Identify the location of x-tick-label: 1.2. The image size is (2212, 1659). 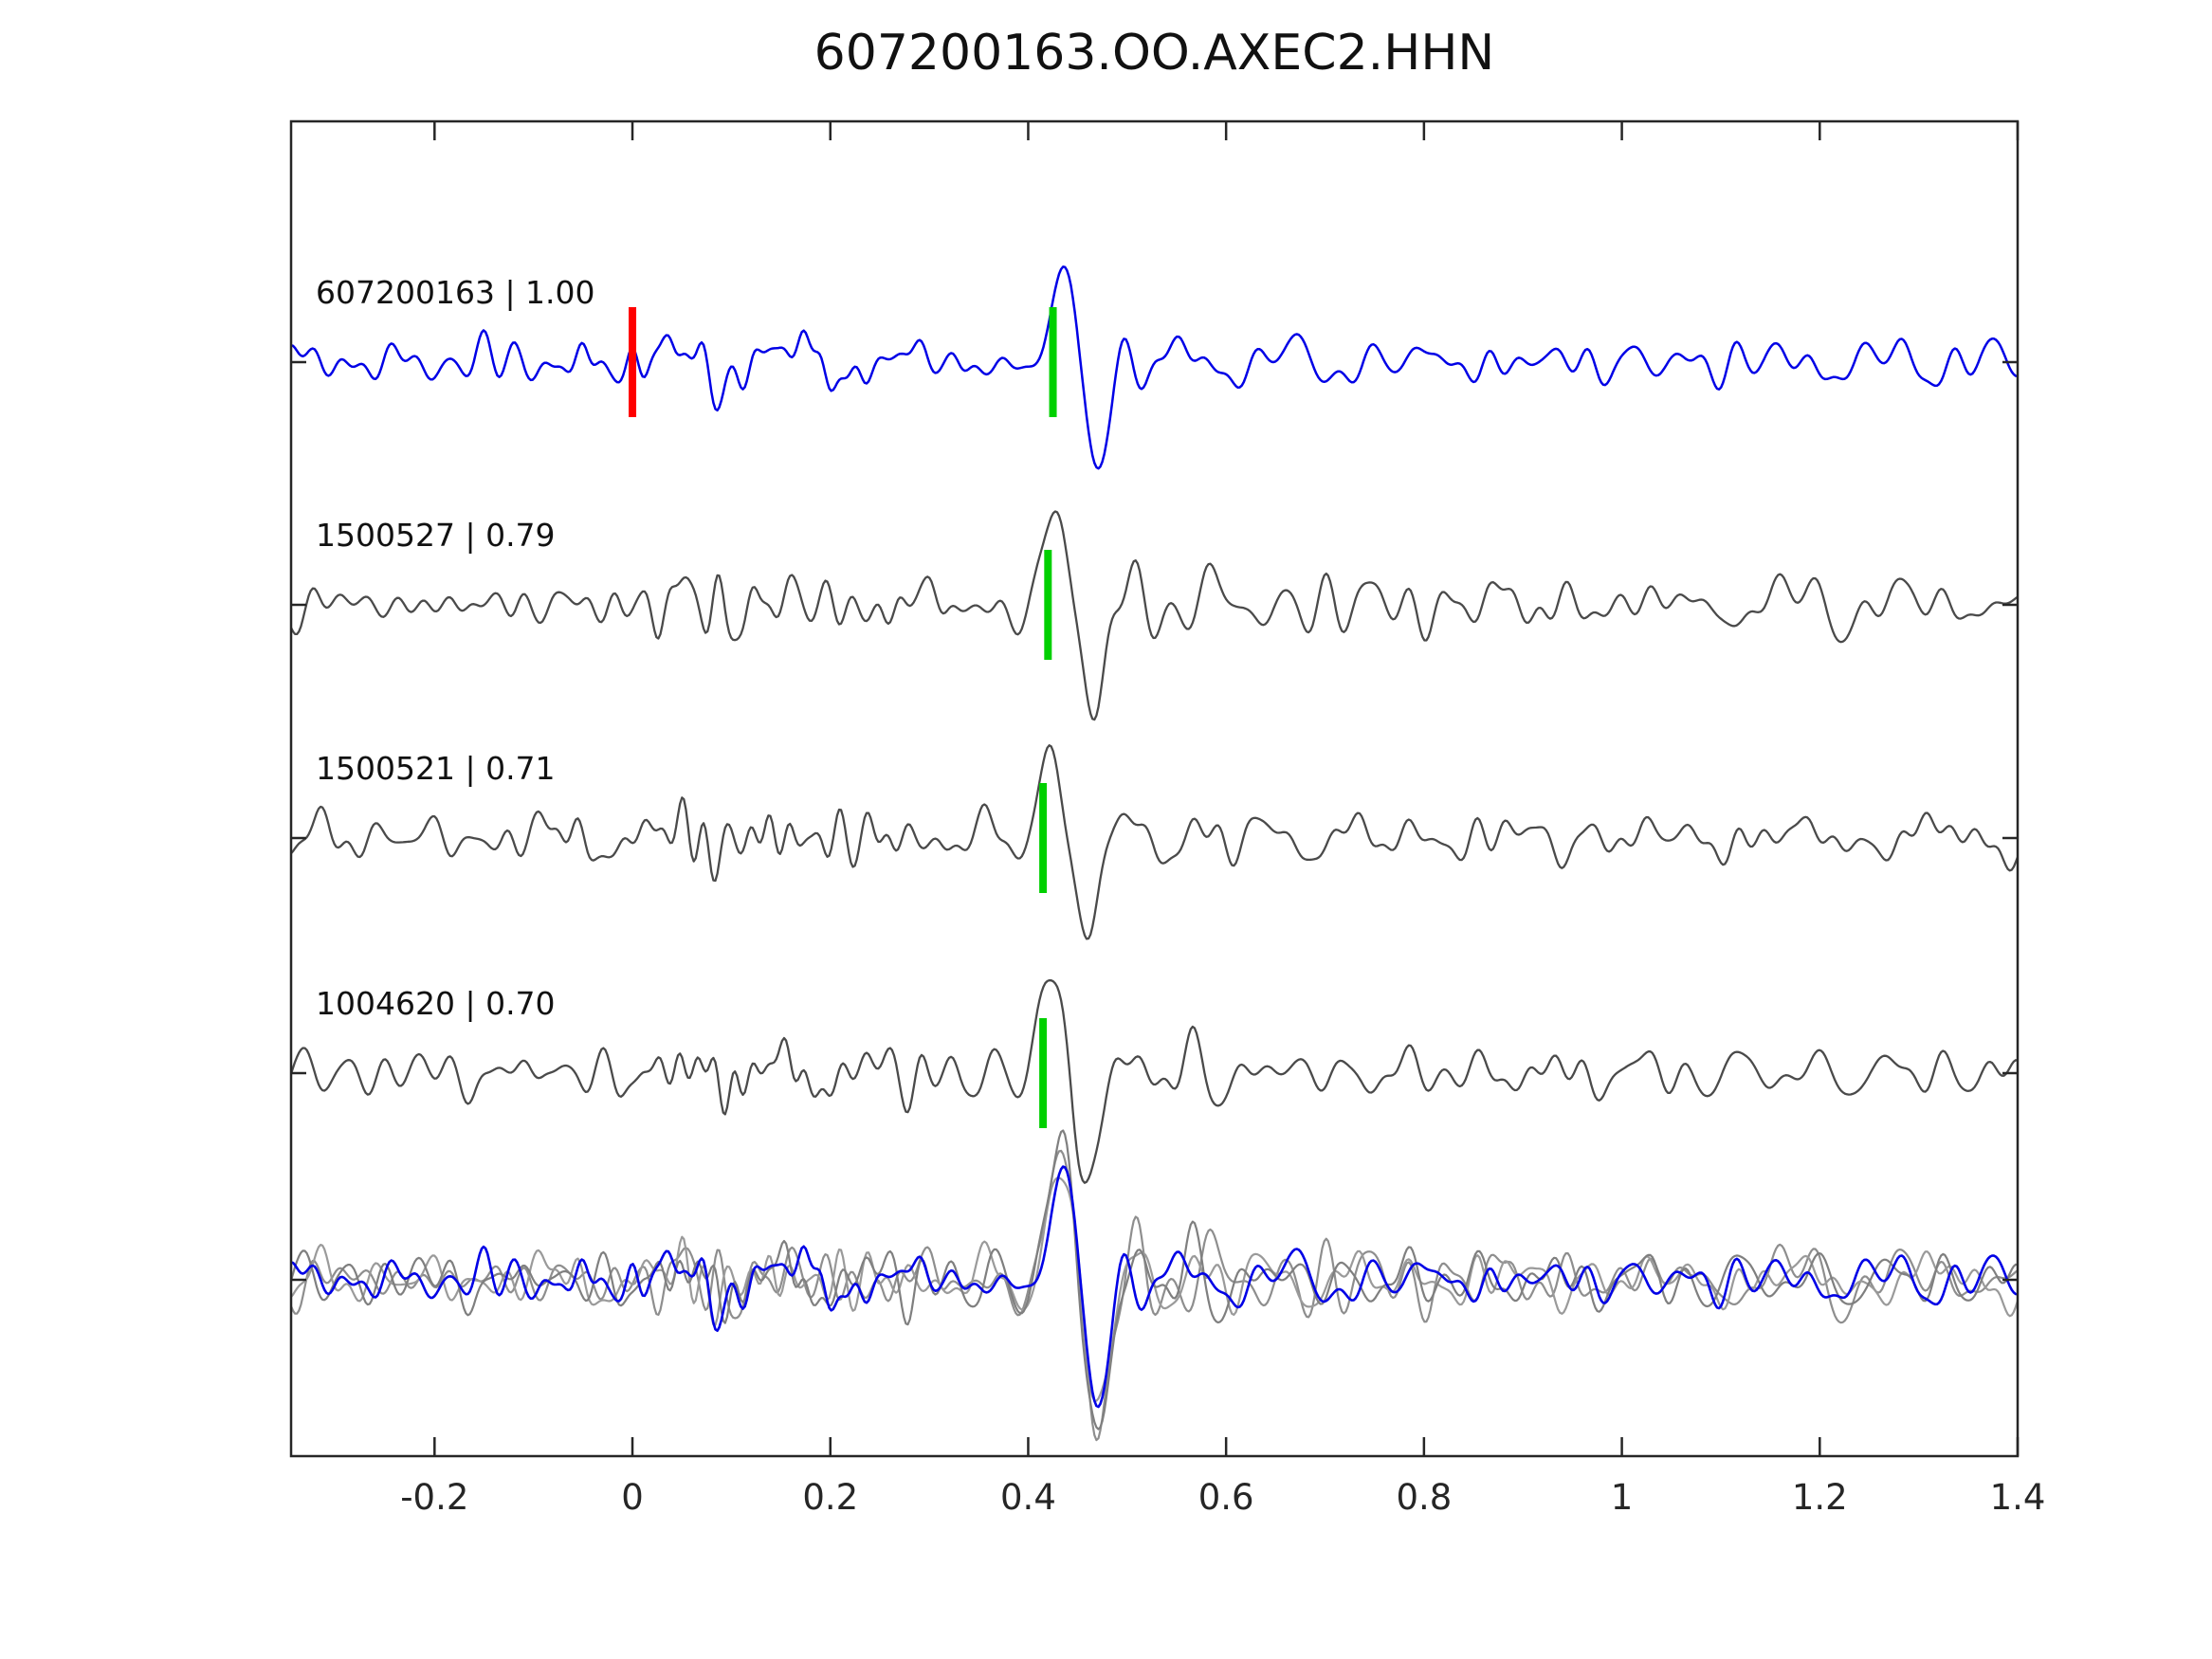
(1820, 1497).